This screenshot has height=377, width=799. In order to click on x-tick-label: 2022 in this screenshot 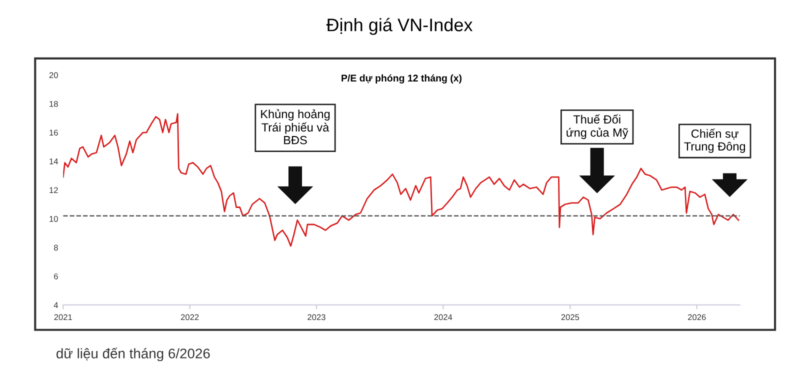, I will do `click(189, 317)`.